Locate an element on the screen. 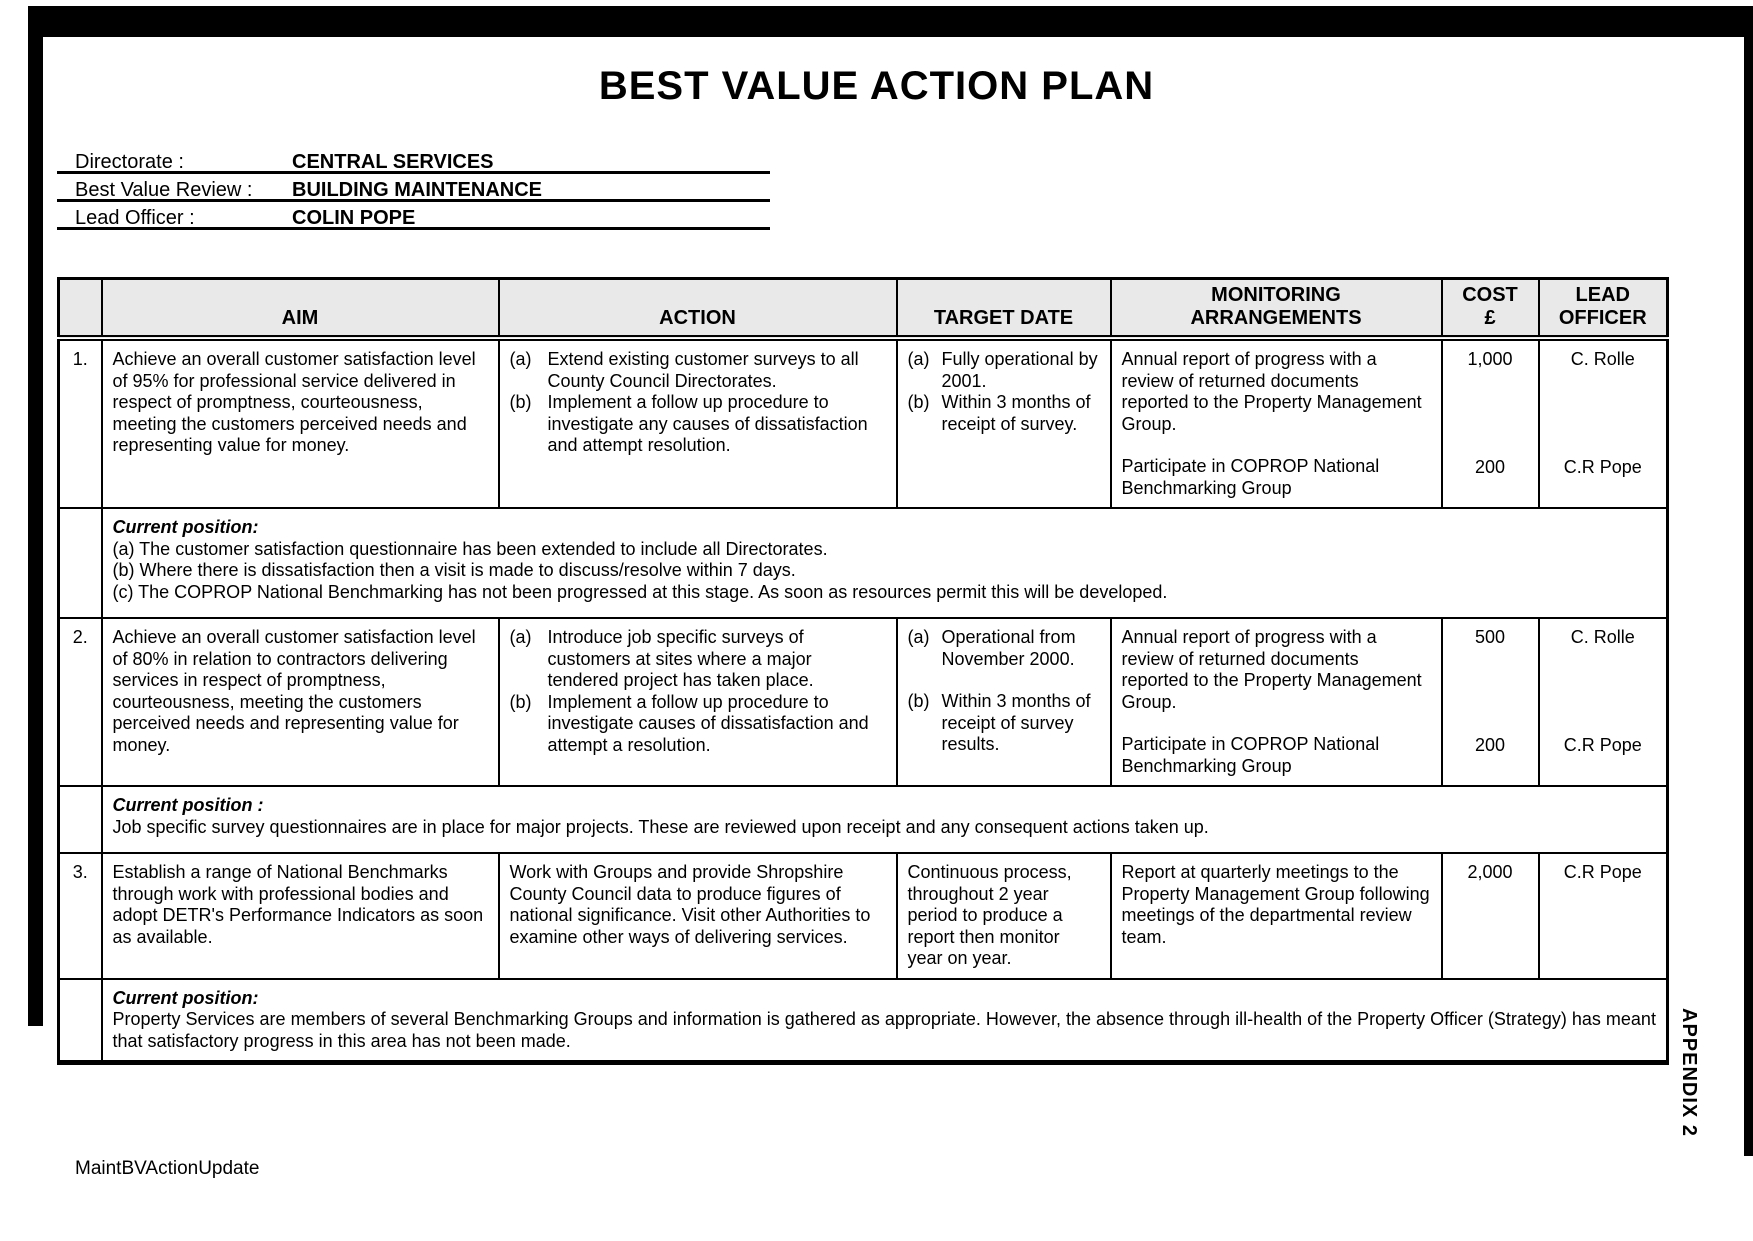 The height and width of the screenshot is (1241, 1753). field-label: Best Value Review : is located at coordinates (164, 190).